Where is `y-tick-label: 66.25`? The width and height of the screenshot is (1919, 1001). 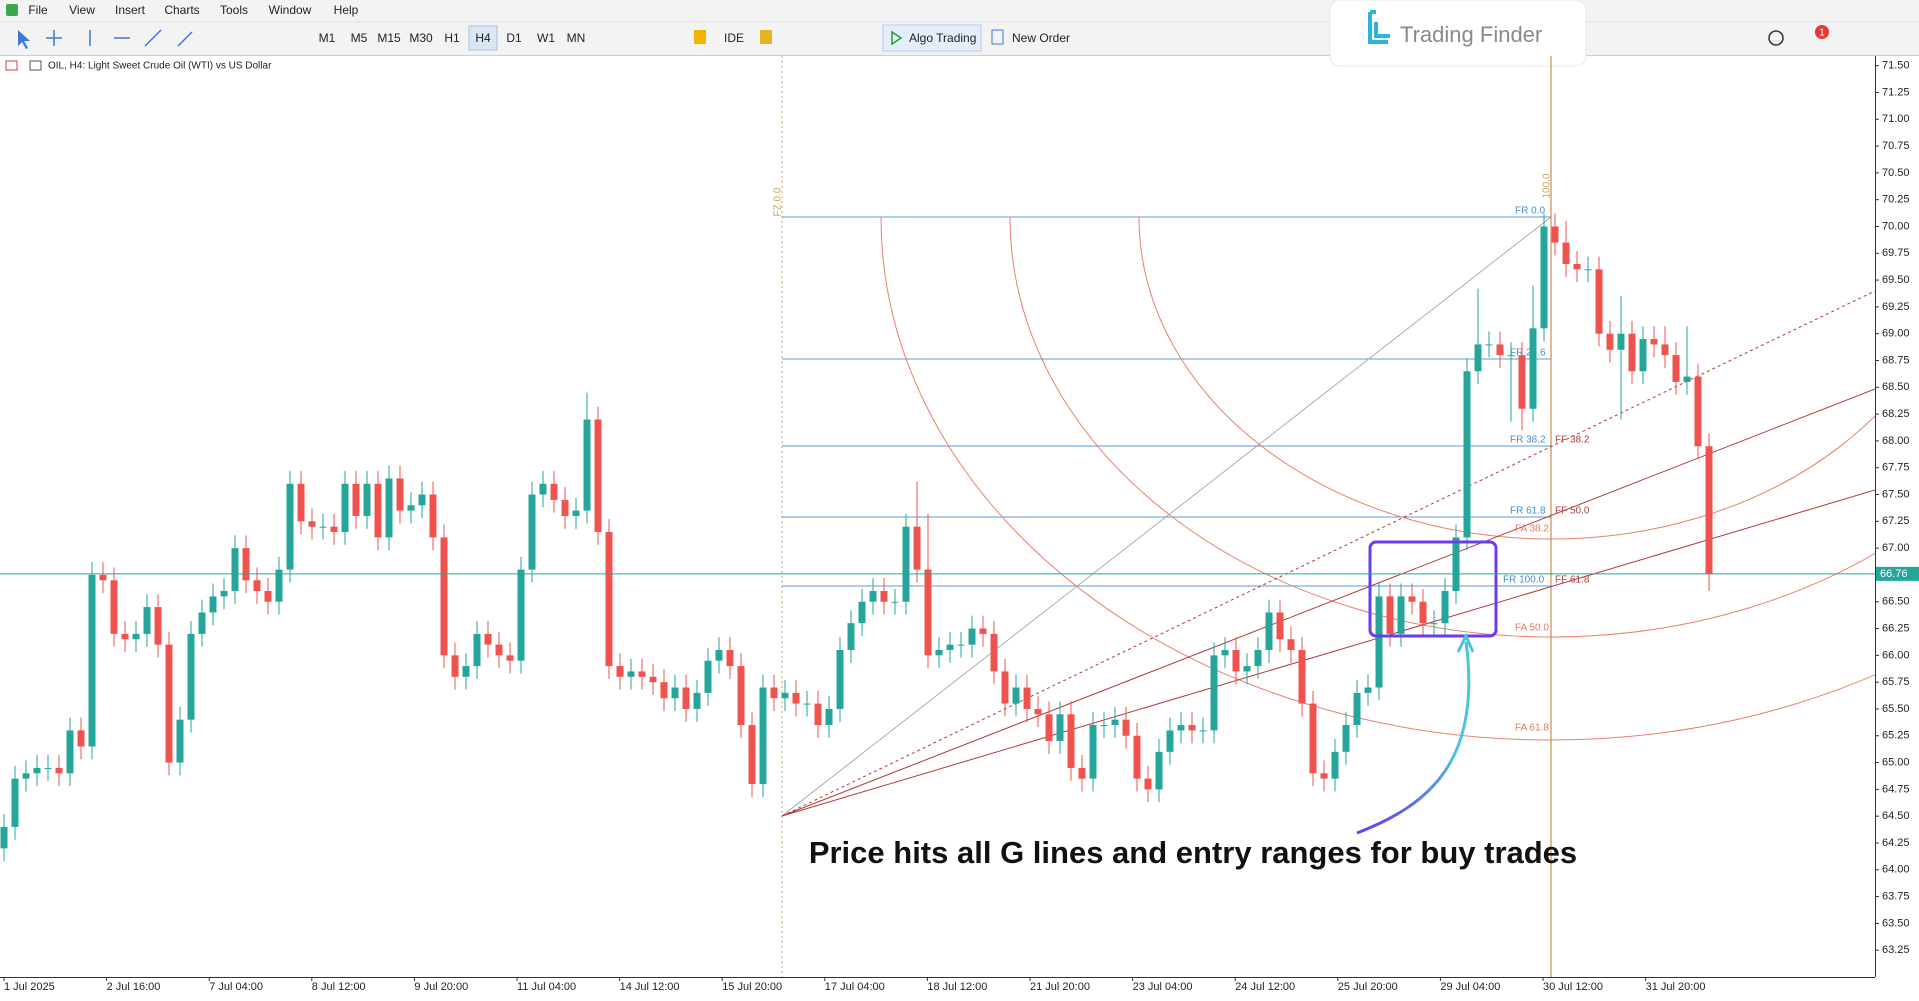 y-tick-label: 66.25 is located at coordinates (1896, 628).